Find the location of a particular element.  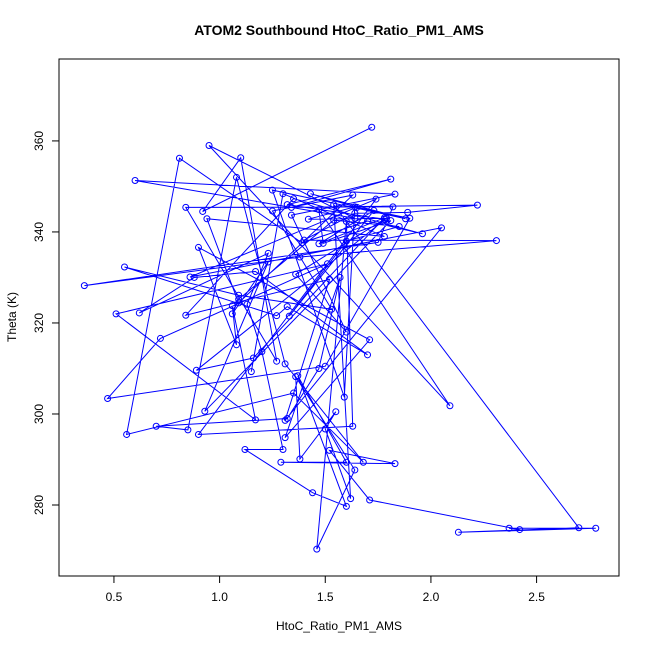

x-tick-labels: 0.5 1.0 1.5 2.0 2.5 is located at coordinates (326, 597).